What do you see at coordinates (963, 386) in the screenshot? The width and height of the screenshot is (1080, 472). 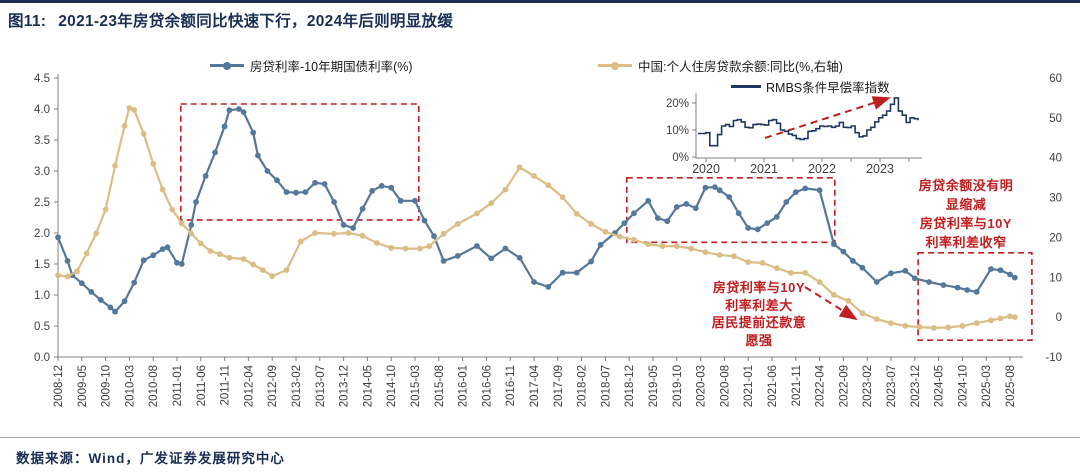 I see `svg-text: 2024-10` at bounding box center [963, 386].